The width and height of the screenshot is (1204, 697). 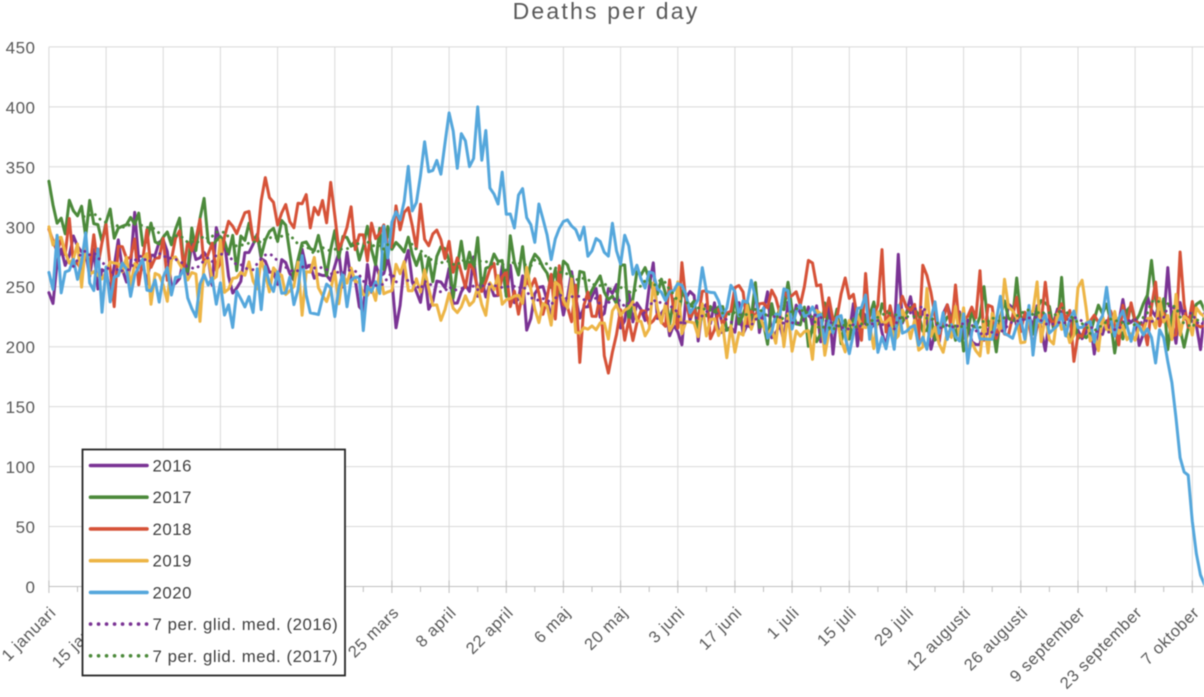 I want to click on svg-text: 100, so click(x=21, y=467).